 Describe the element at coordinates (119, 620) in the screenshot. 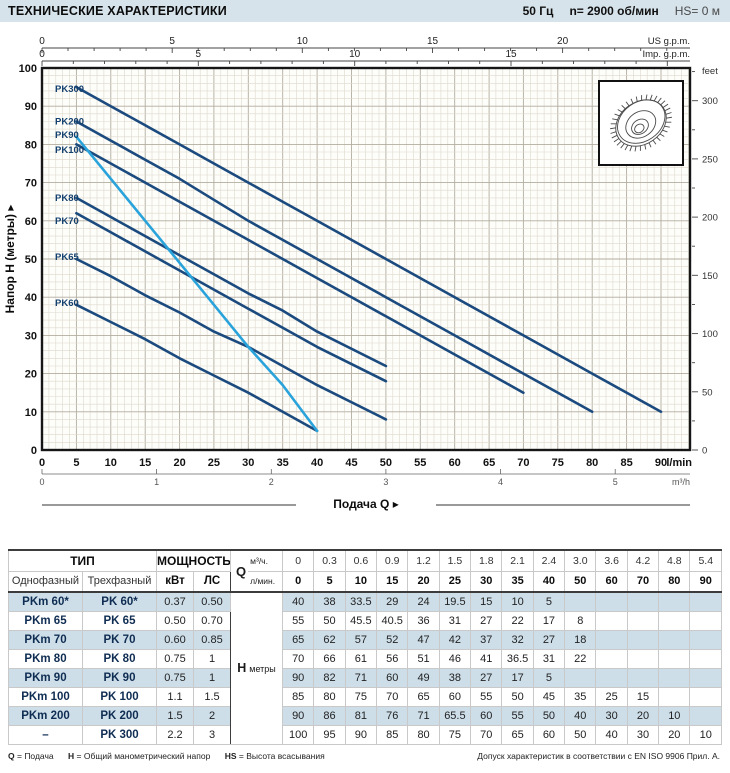

I see `model-three-phase: PK 65` at that location.